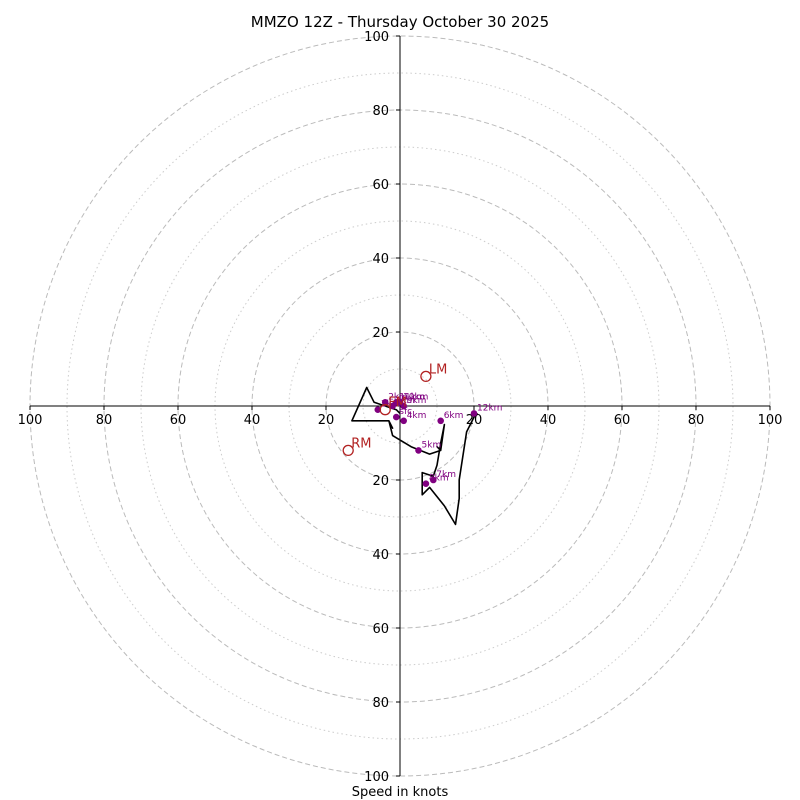 This screenshot has height=800, width=800. I want to click on storm-motion-marker-fm, so click(385, 410).